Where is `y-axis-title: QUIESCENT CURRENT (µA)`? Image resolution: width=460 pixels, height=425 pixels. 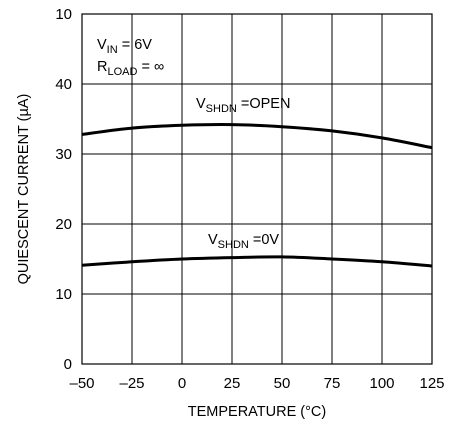
y-axis-title: QUIESCENT CURRENT (µA) is located at coordinates (24, 189).